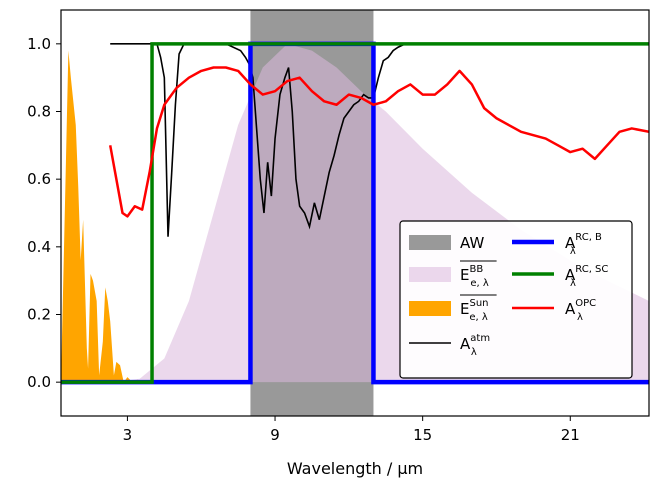 The width and height of the screenshot is (654, 483). I want to click on y-tick-label: 0.6, so click(39, 179).